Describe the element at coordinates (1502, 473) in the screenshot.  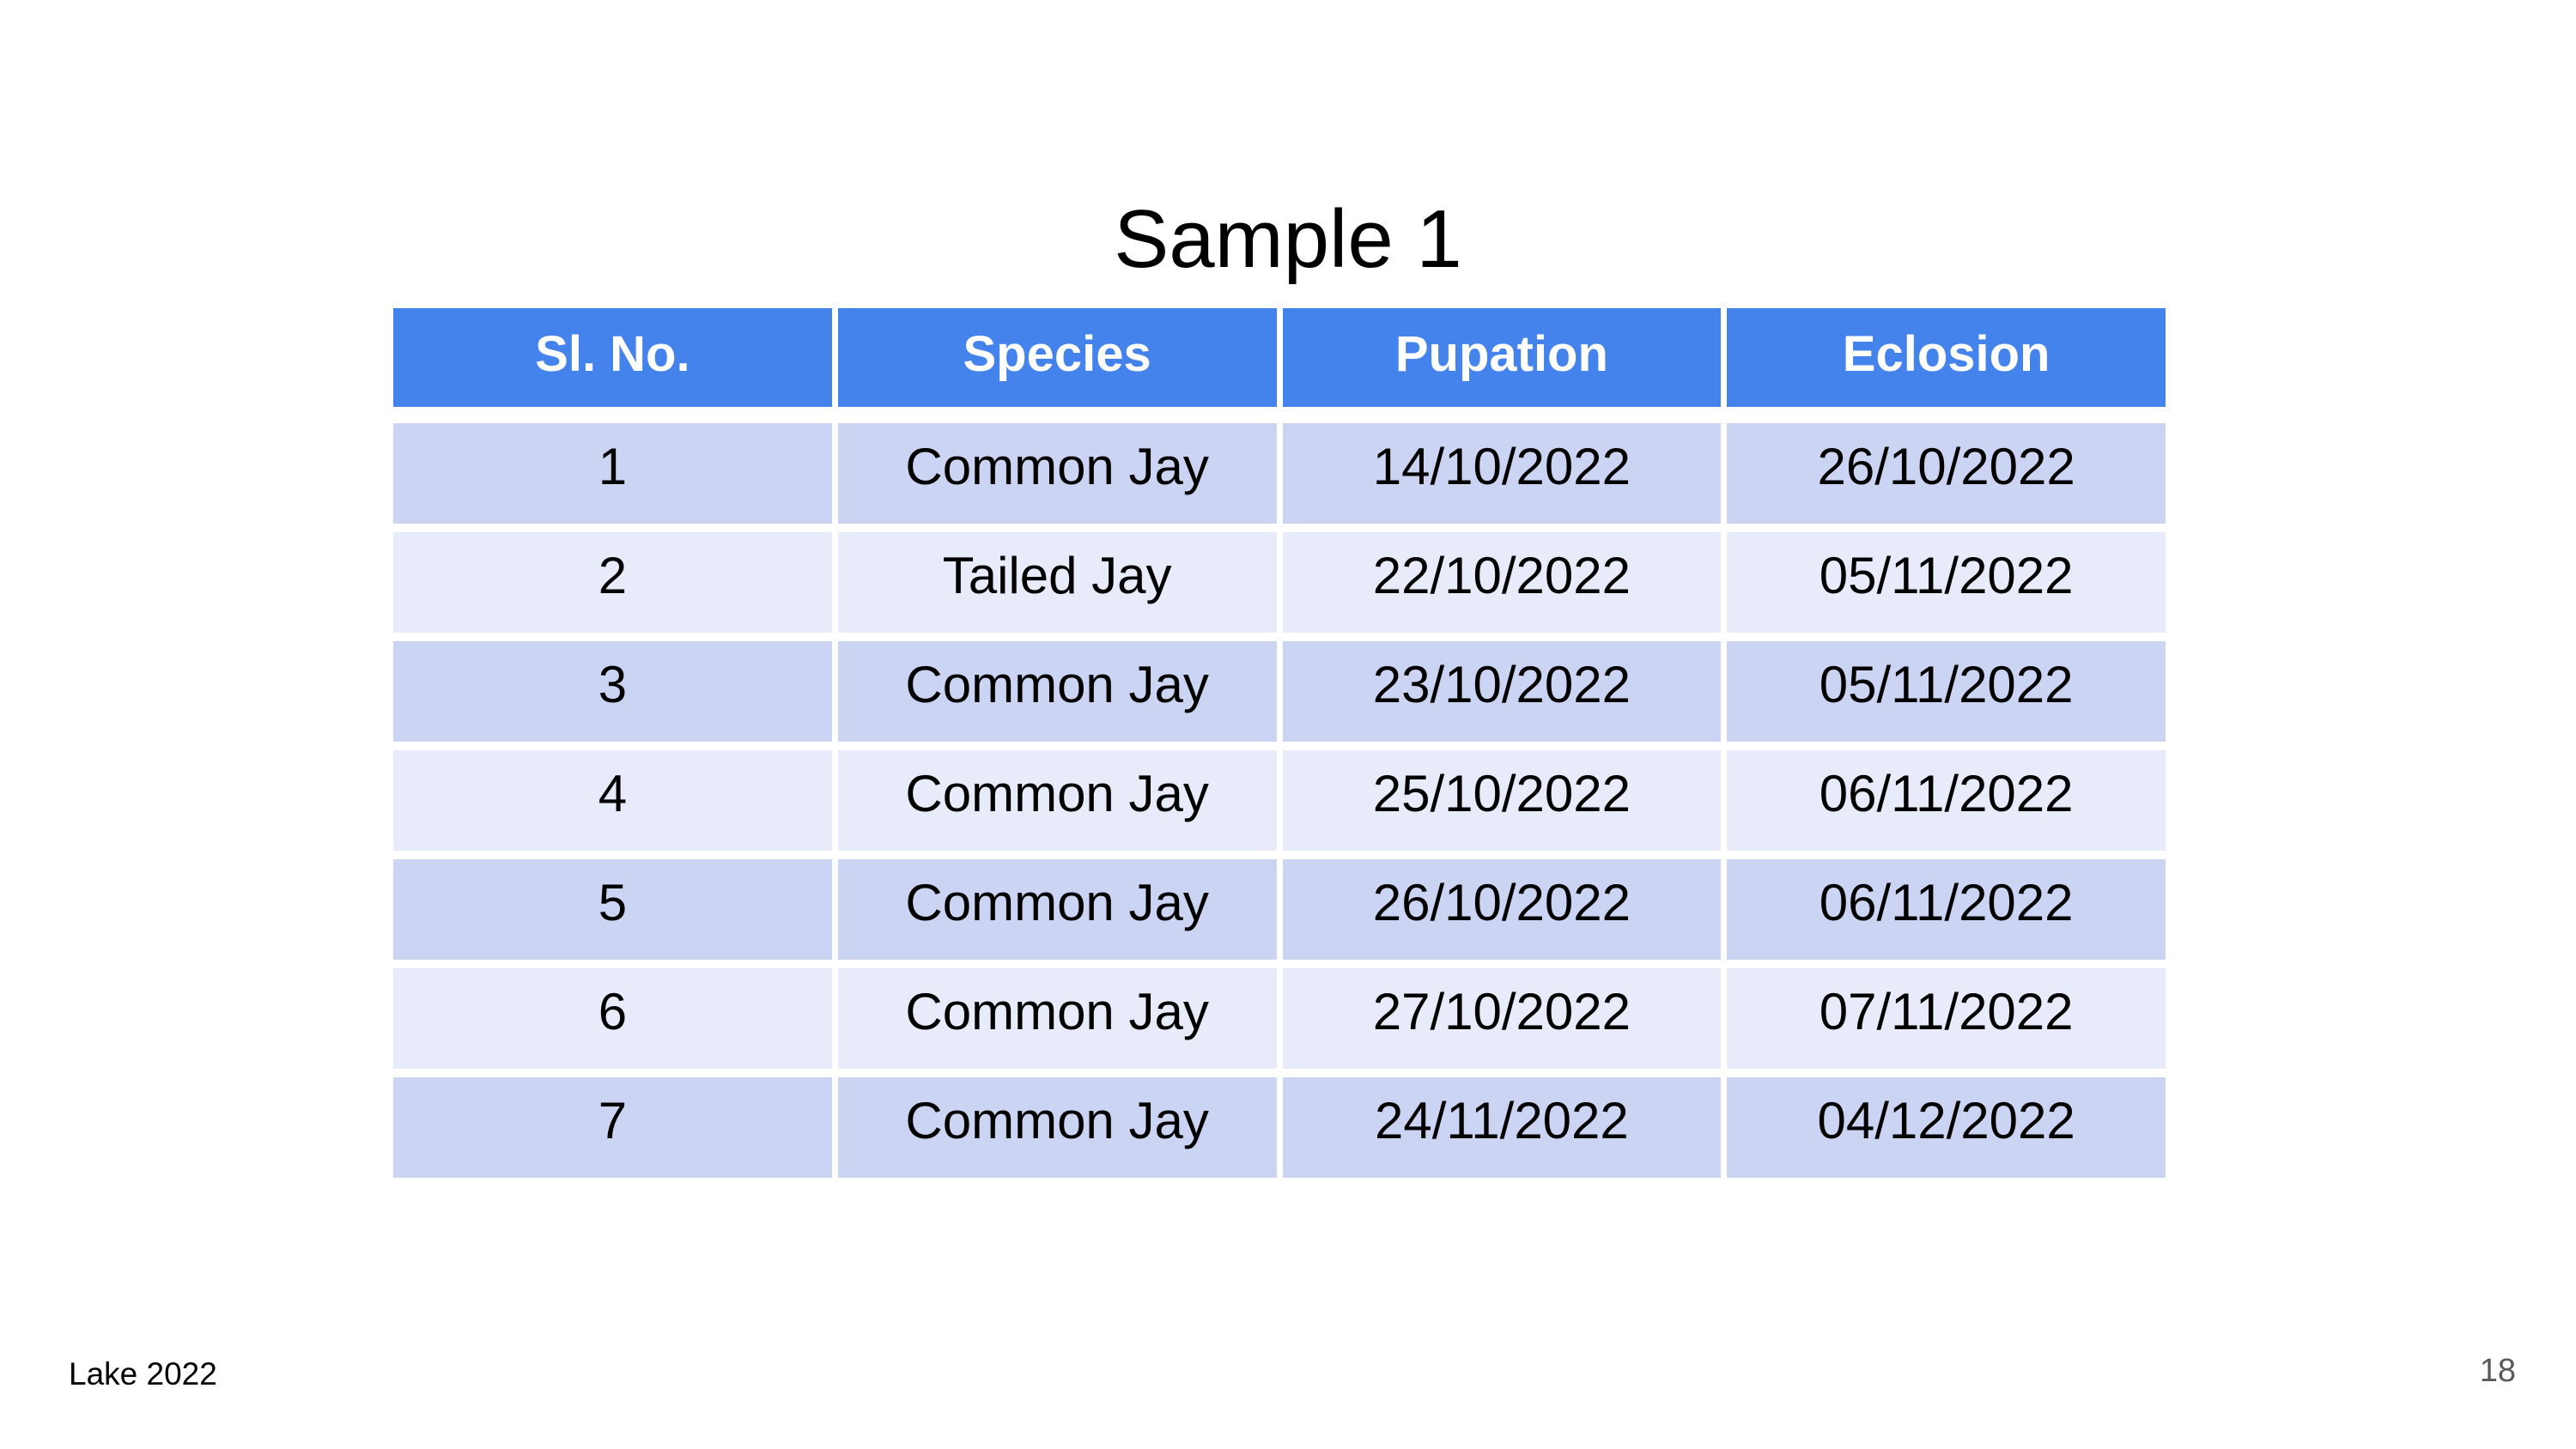
I see `table-cell: 14/10/2022` at that location.